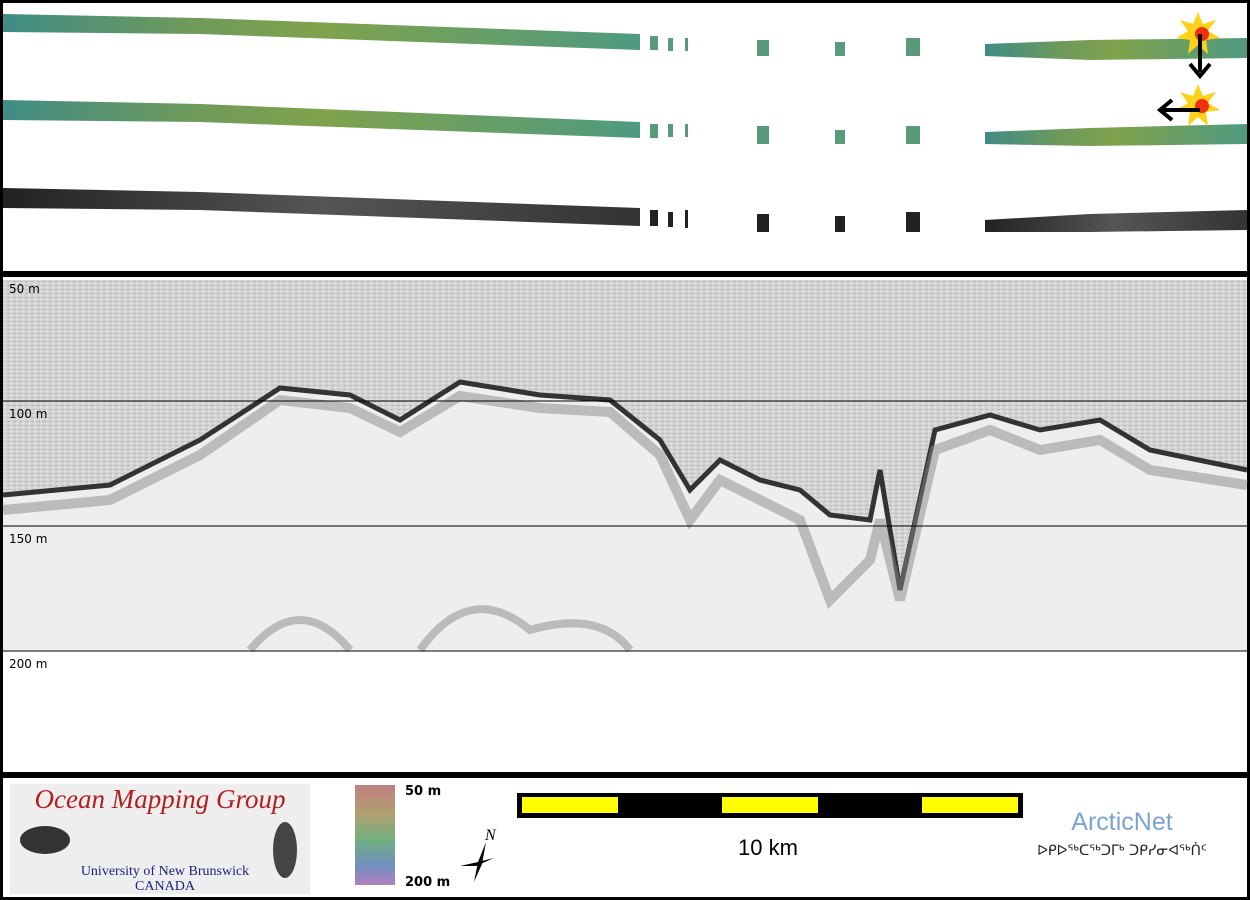 The width and height of the screenshot is (1250, 900). I want to click on depth-label: 200 m, so click(28, 664).